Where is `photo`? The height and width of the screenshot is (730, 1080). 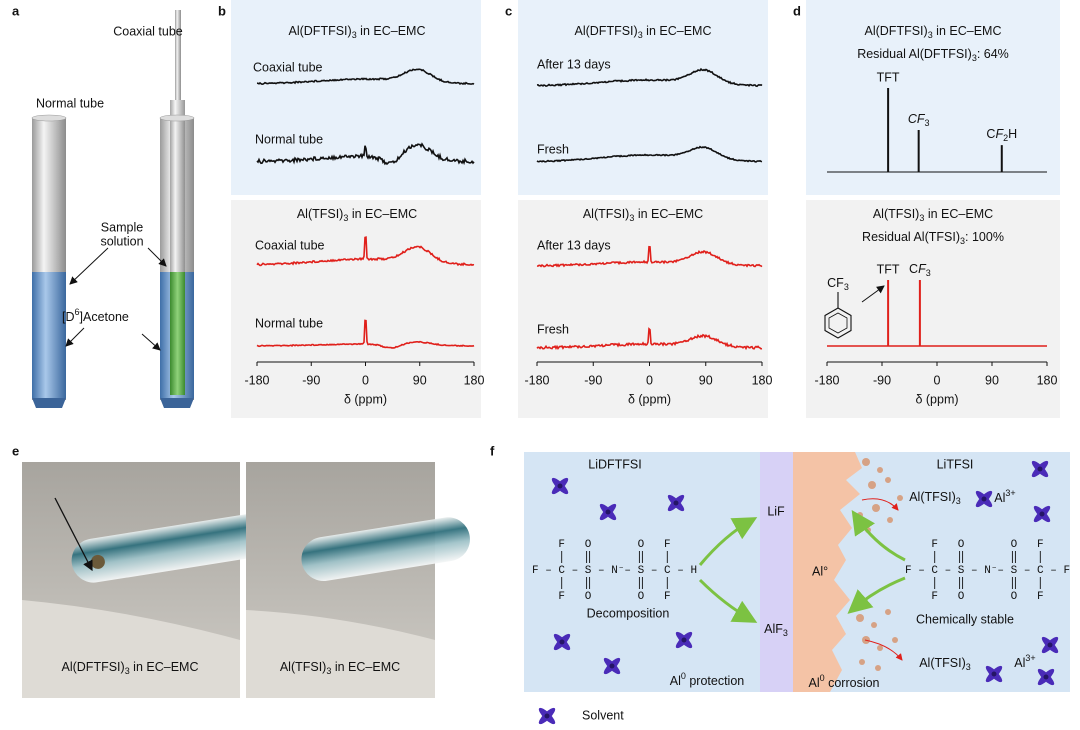
photo is located at coordinates (358, 580).